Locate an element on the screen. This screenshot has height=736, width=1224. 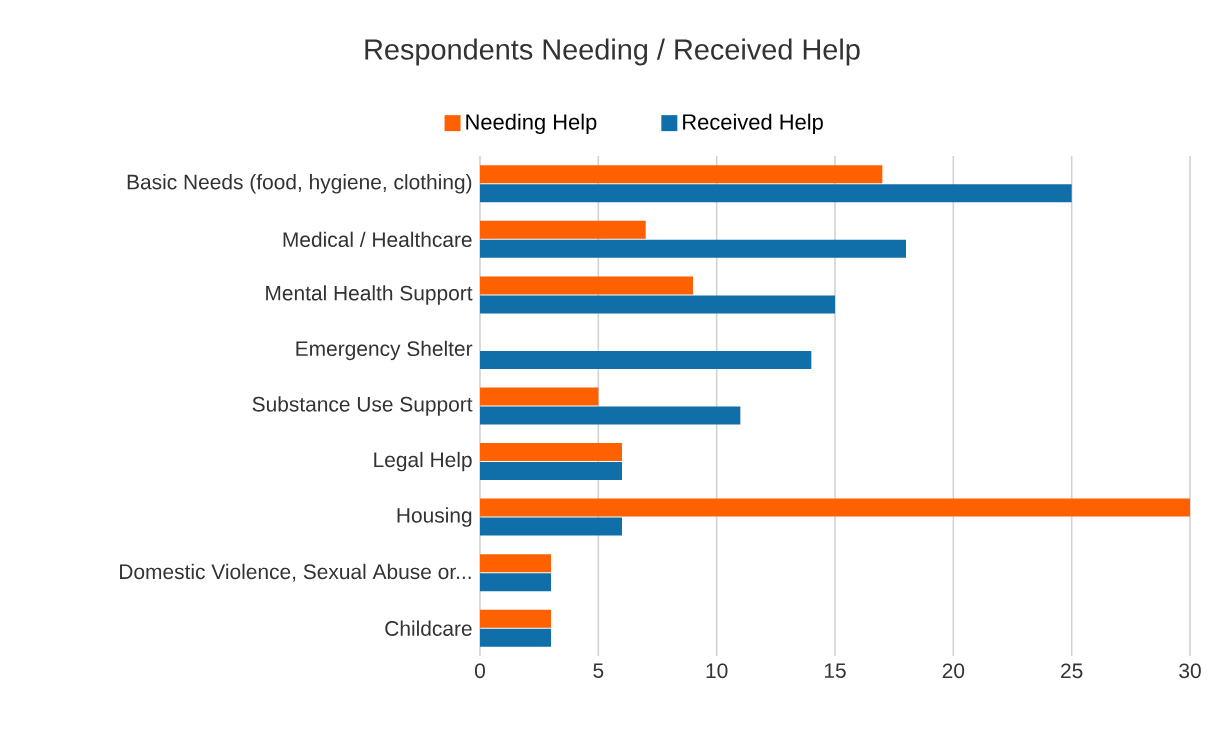
y-tick-label: Childcare is located at coordinates (428, 628).